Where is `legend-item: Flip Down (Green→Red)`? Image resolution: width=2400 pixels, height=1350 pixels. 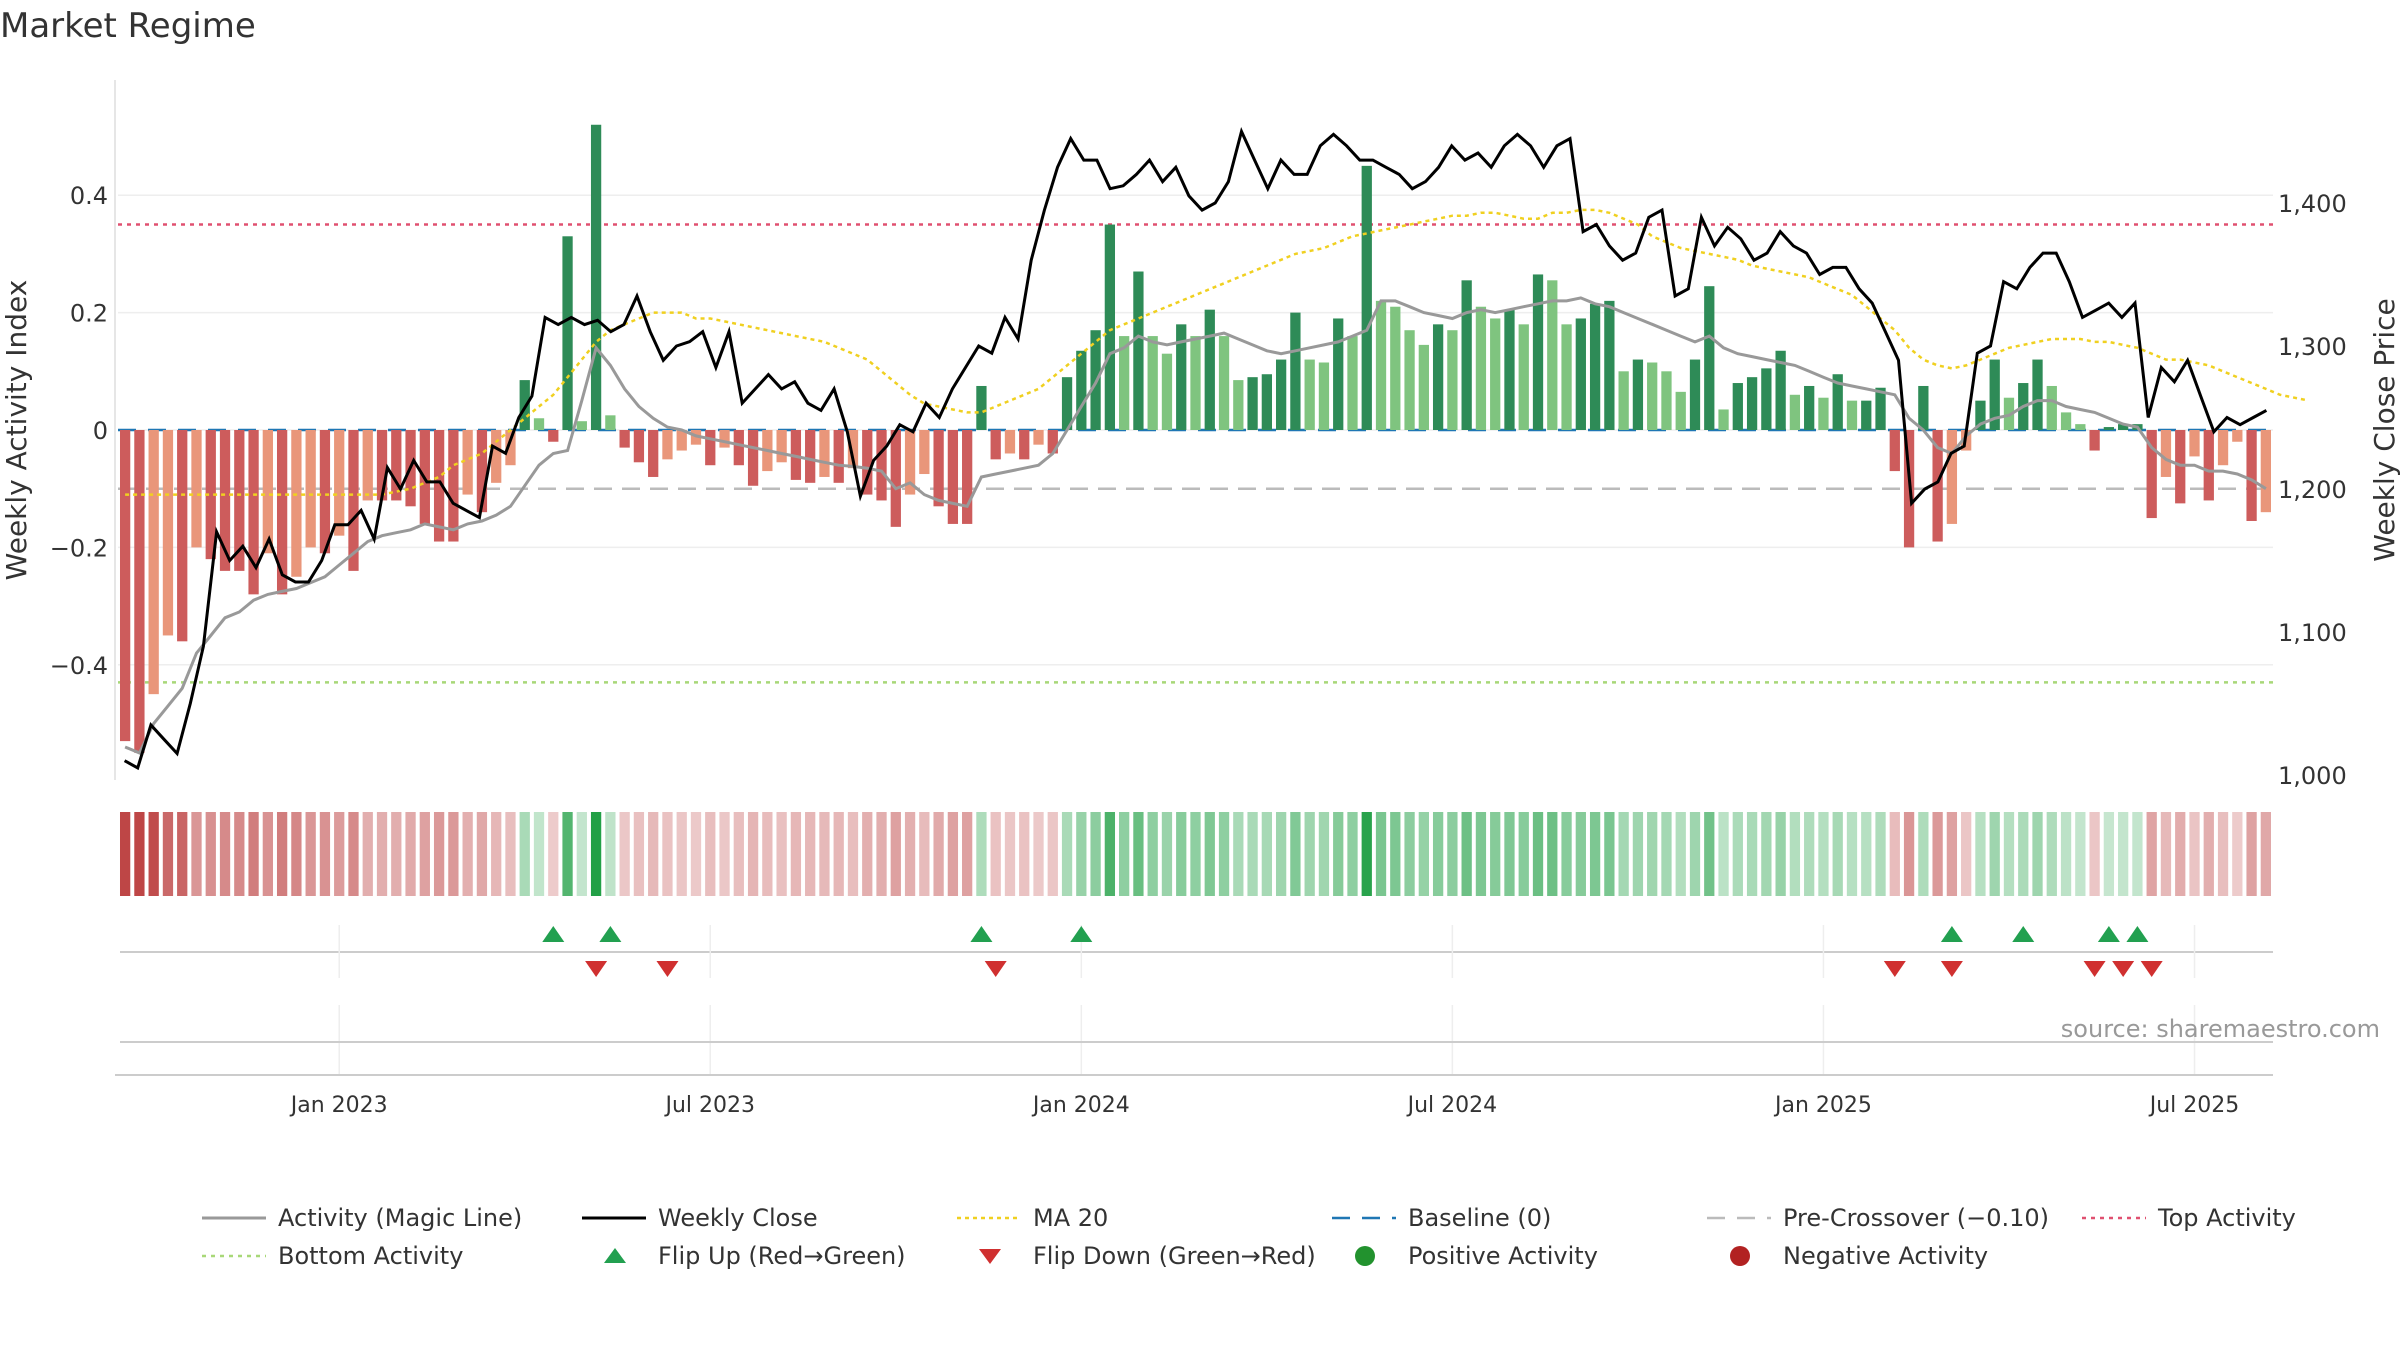
legend-item: Flip Down (Green→Red) is located at coordinates (1142, 1256).